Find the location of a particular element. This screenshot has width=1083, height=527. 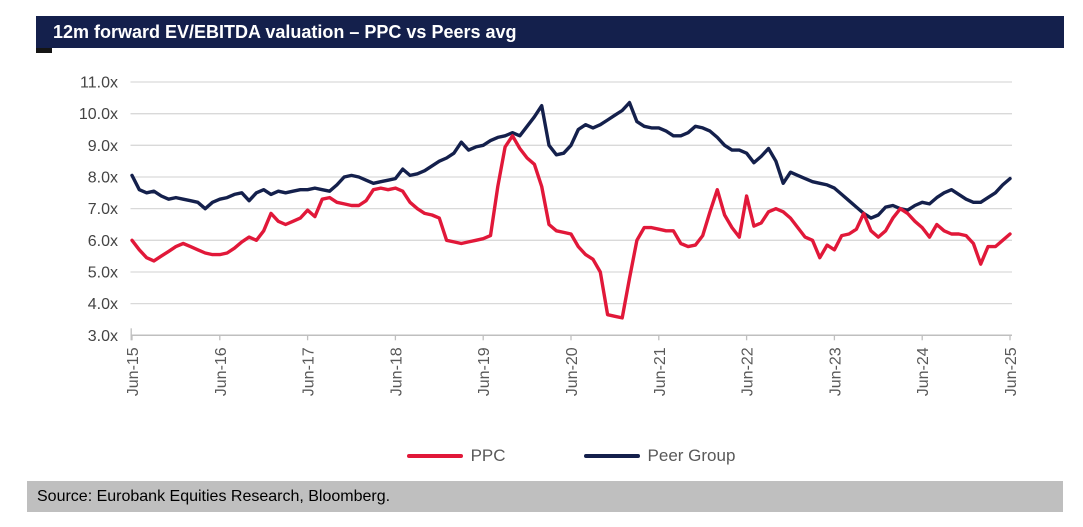

legend-label-ppc: PPC is located at coordinates (488, 455).